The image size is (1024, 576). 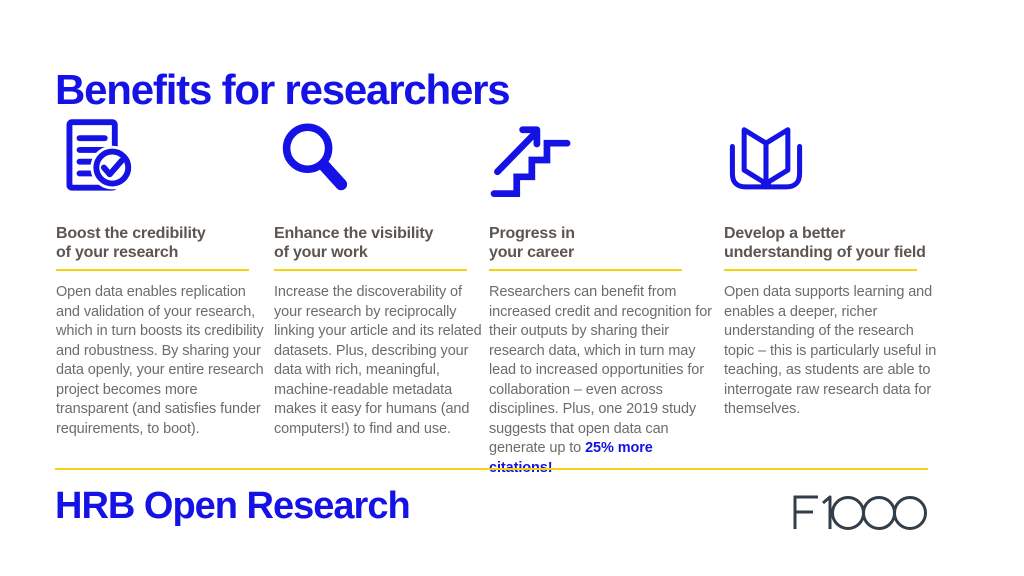 I want to click on heading-line: your career, so click(x=531, y=252).